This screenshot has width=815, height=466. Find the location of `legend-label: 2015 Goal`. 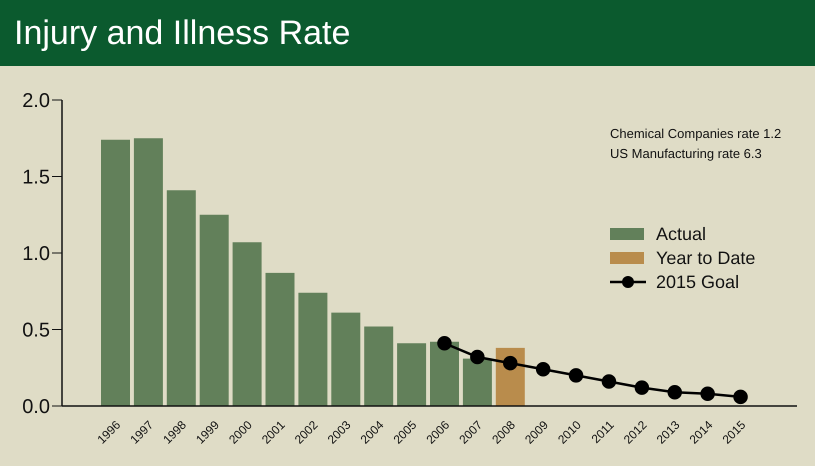

legend-label: 2015 Goal is located at coordinates (698, 282).